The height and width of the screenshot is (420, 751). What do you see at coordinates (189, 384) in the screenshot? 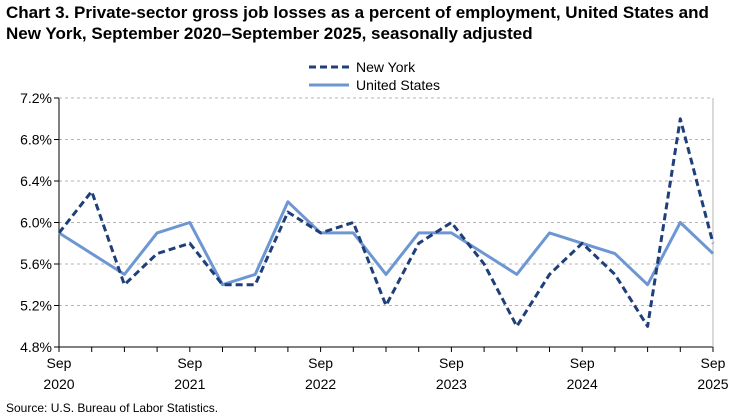
I see `x-tick-label: 2021` at bounding box center [189, 384].